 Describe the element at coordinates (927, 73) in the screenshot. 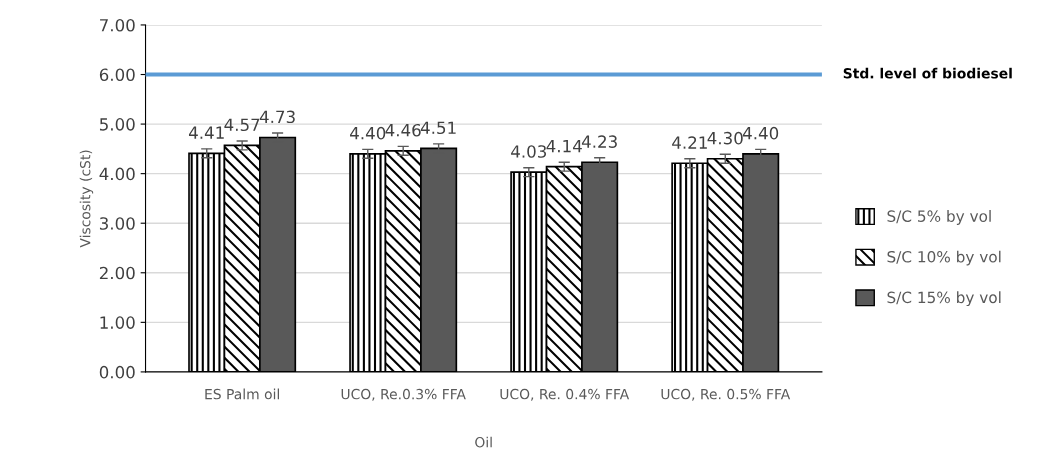

I see `ref-line-label: Std. level of biodiesel` at that location.